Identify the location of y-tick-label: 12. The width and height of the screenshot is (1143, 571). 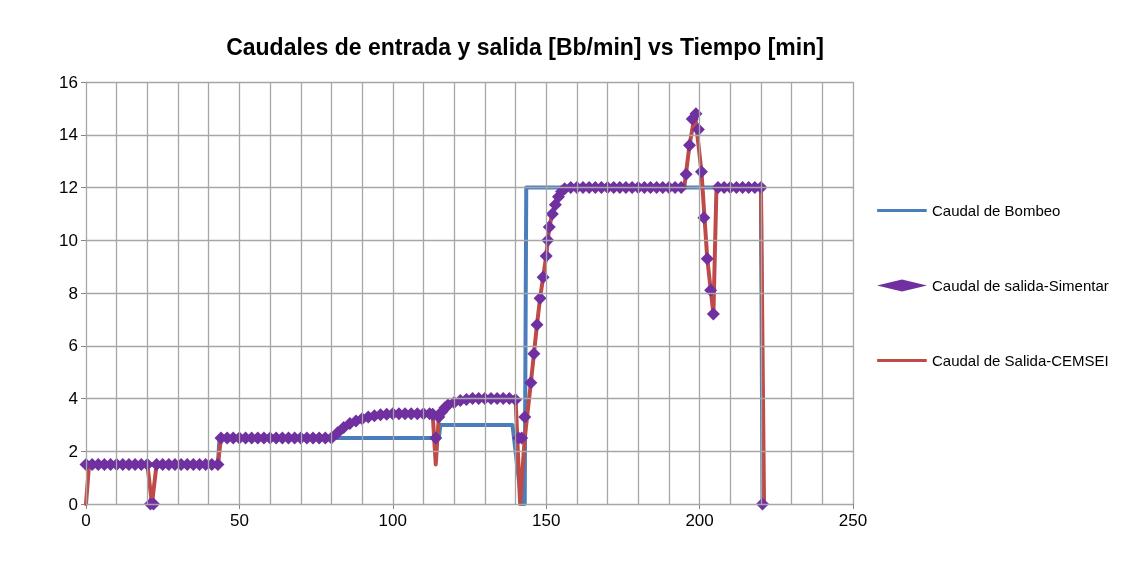
(68, 187).